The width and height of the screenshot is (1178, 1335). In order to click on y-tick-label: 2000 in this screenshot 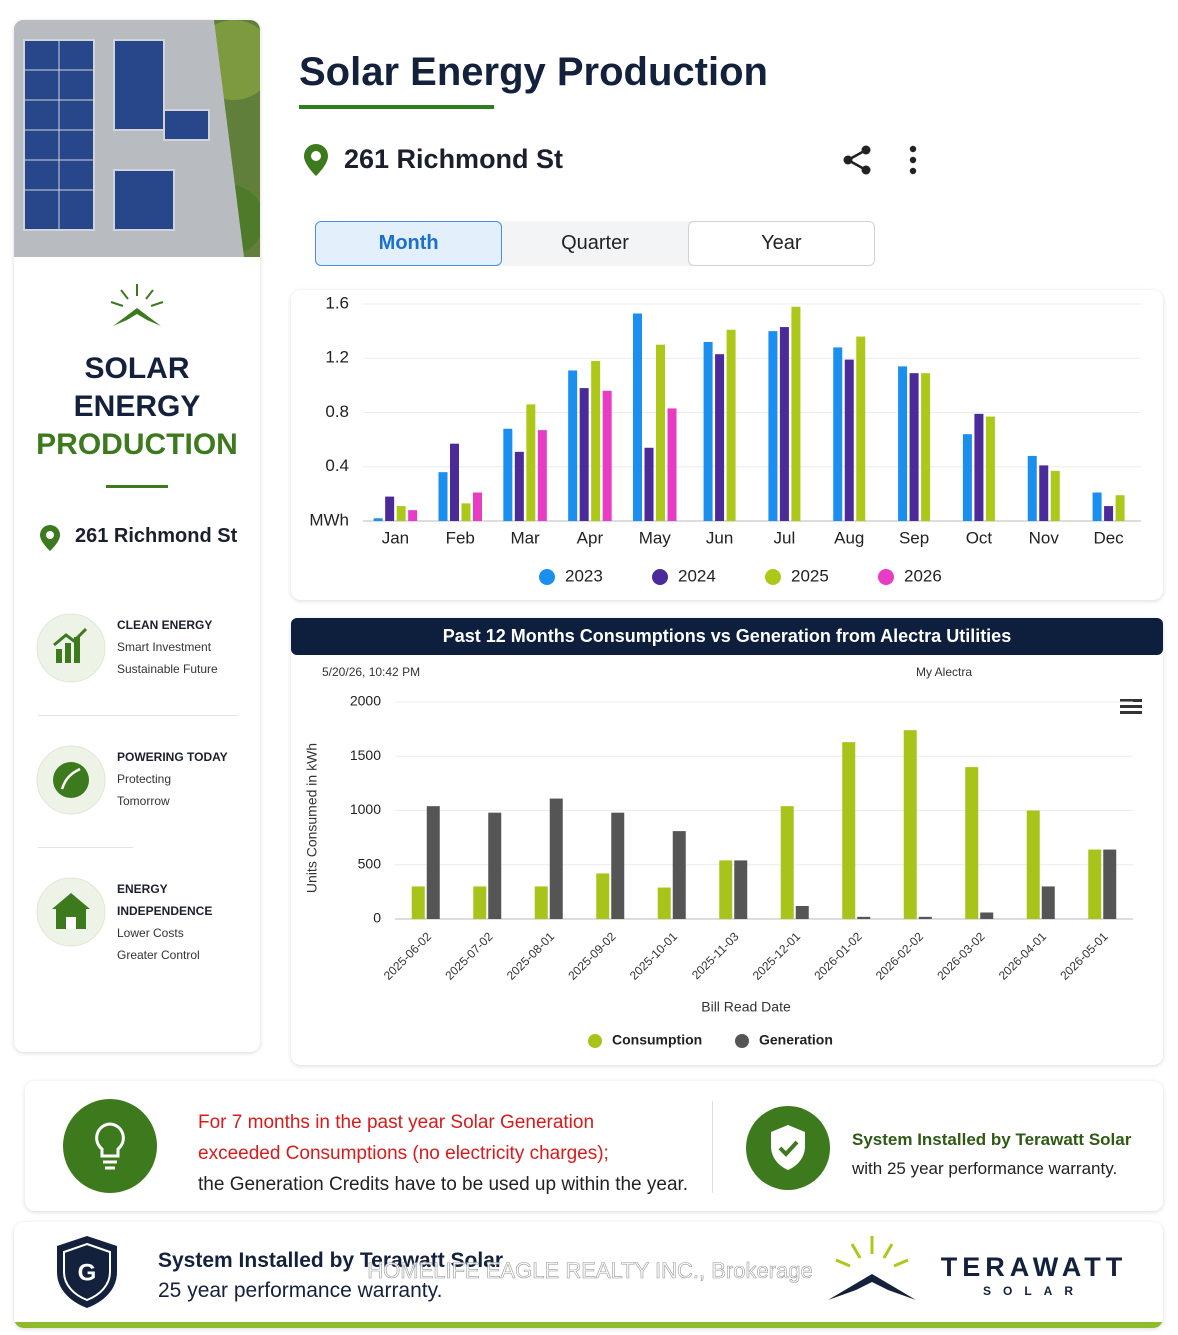, I will do `click(365, 701)`.